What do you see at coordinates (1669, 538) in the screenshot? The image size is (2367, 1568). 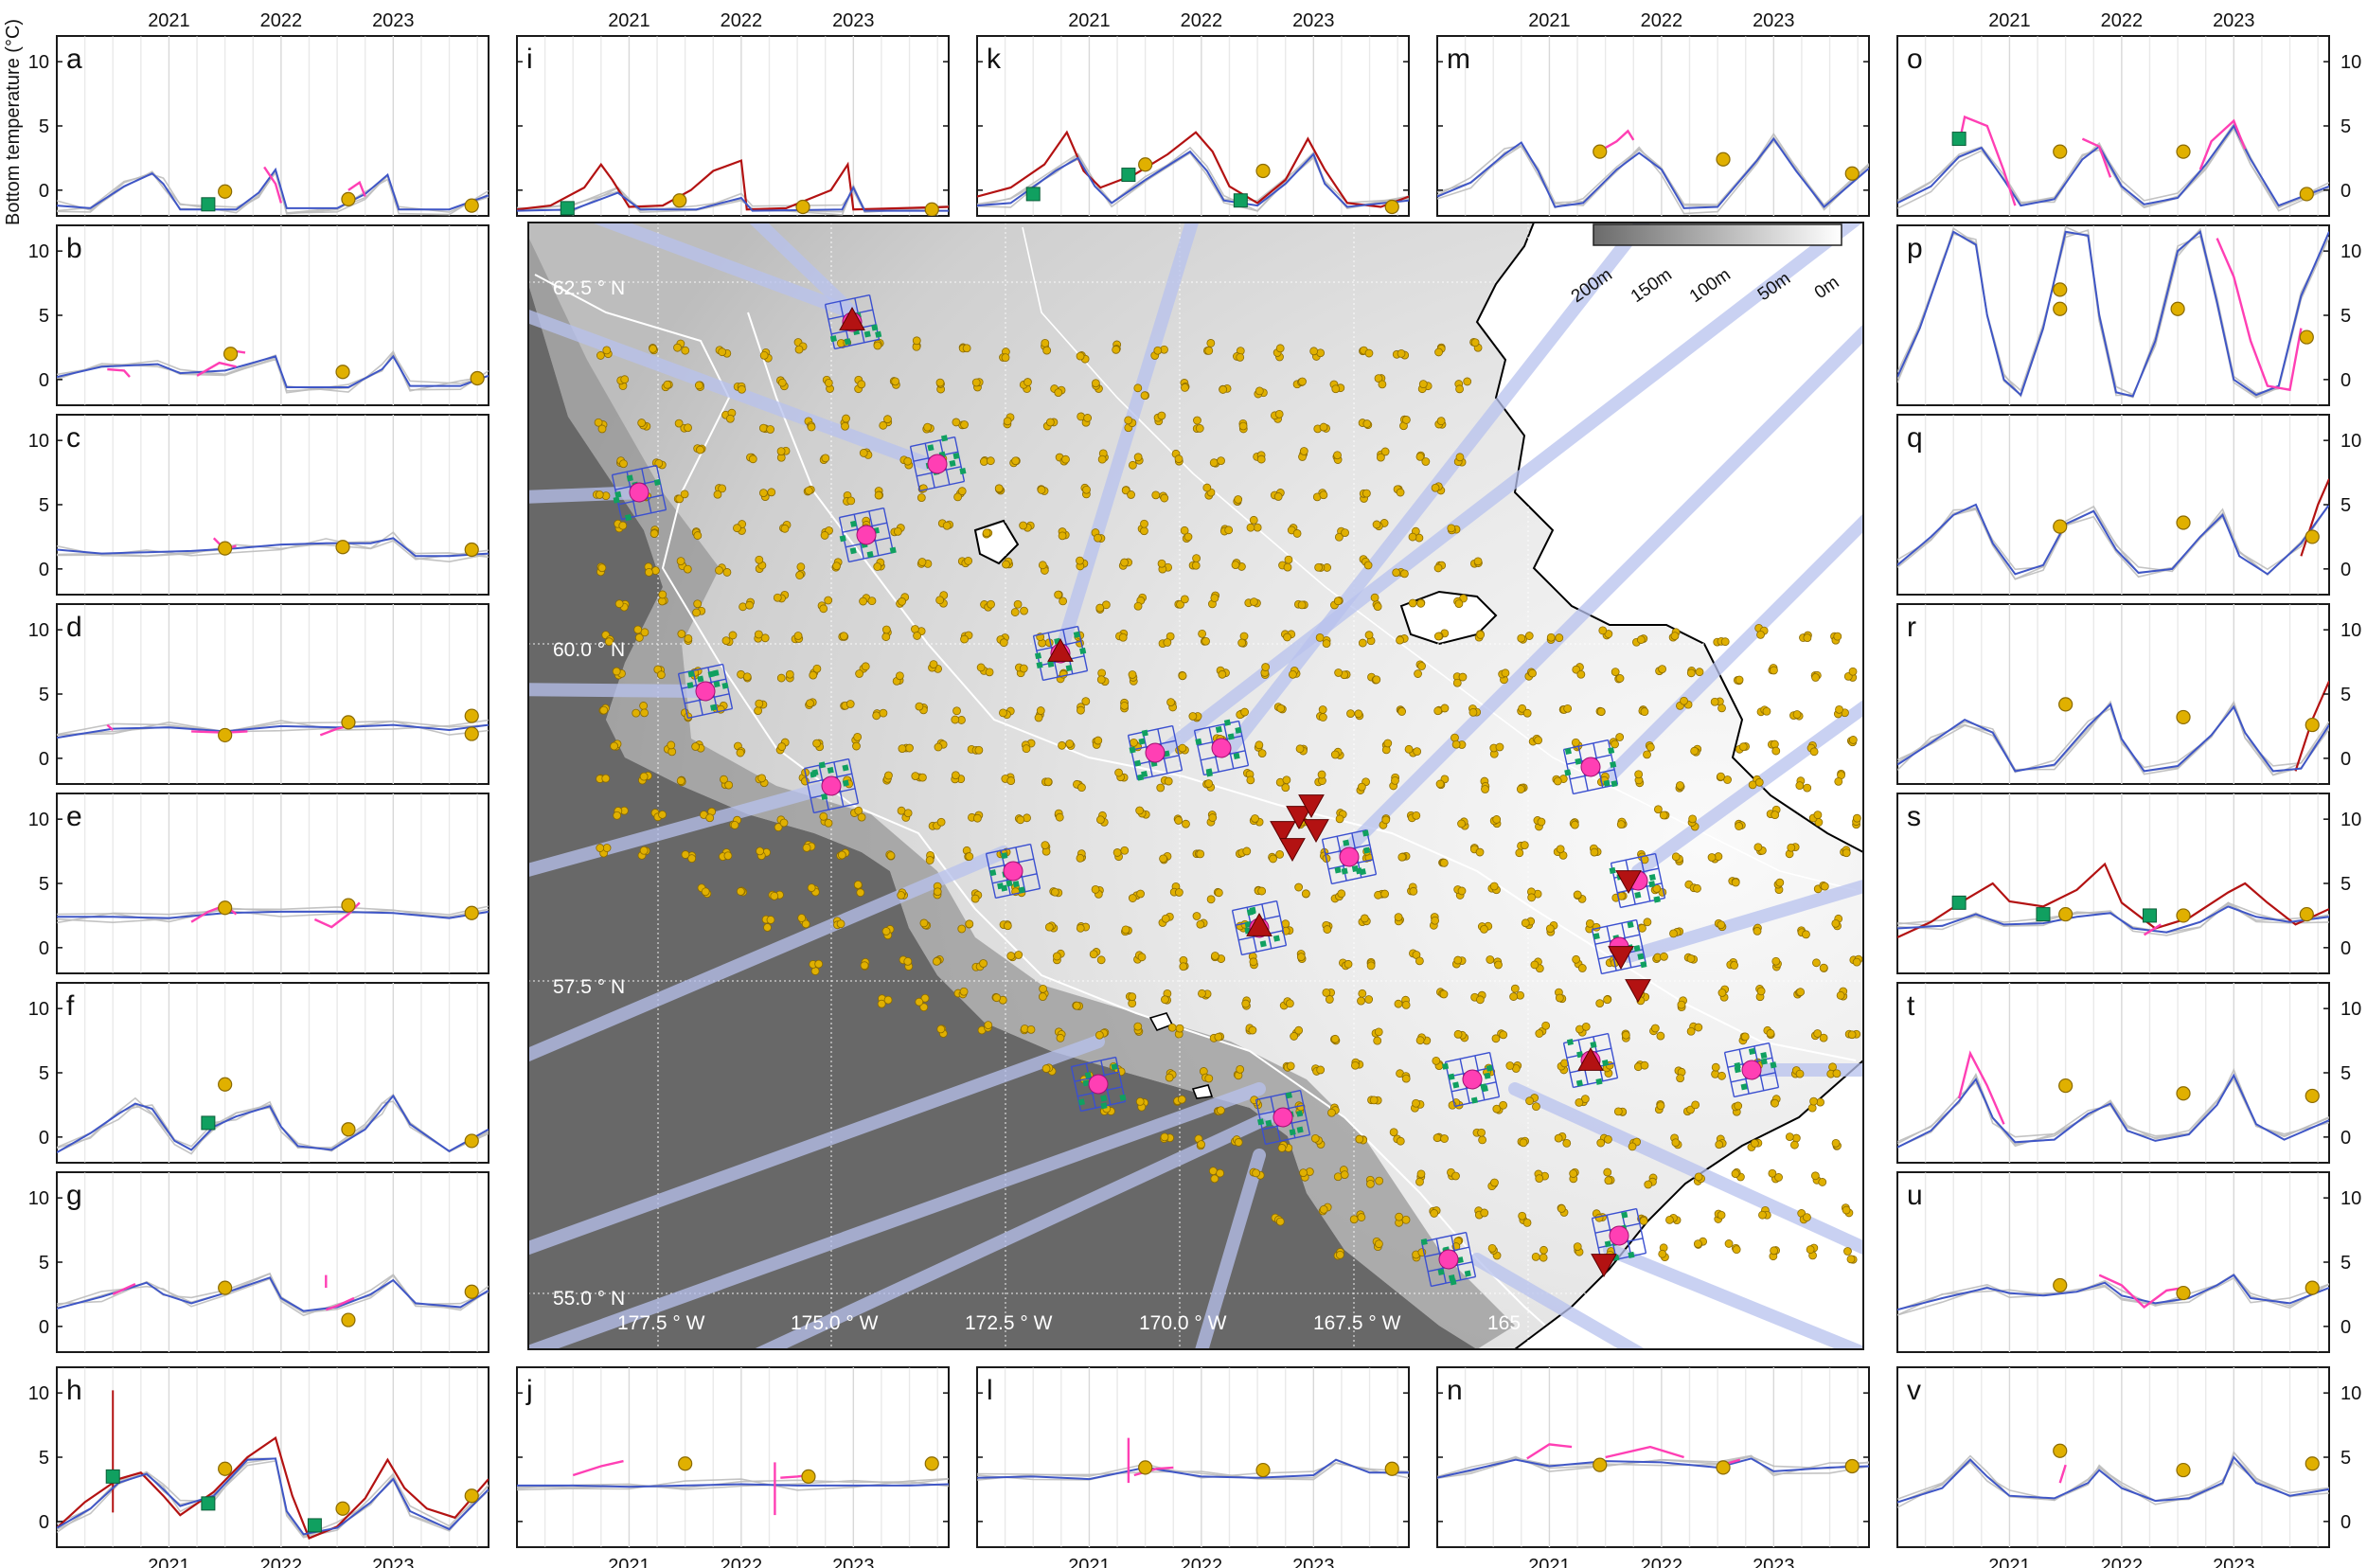 I see `alaska-coast` at bounding box center [1669, 538].